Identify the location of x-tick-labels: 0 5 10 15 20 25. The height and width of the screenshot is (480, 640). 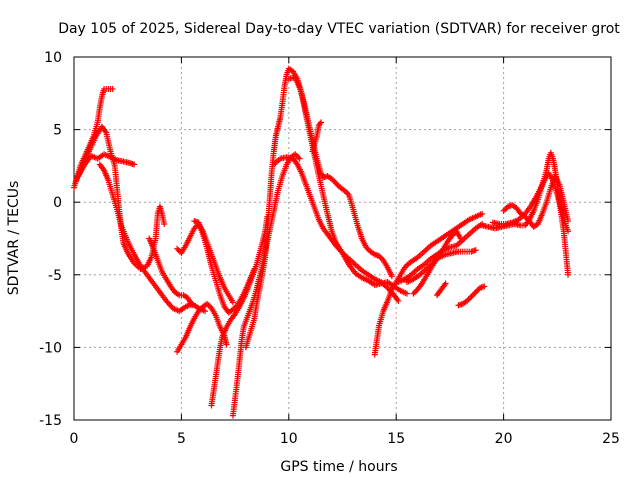
(345, 439).